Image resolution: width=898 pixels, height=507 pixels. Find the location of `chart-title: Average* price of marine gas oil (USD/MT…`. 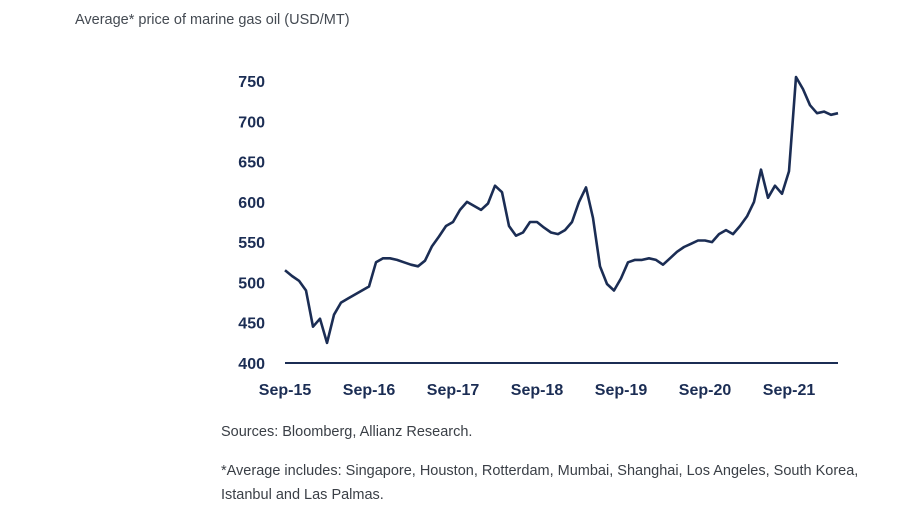

chart-title: Average* price of marine gas oil (USD/MT… is located at coordinates (212, 20).